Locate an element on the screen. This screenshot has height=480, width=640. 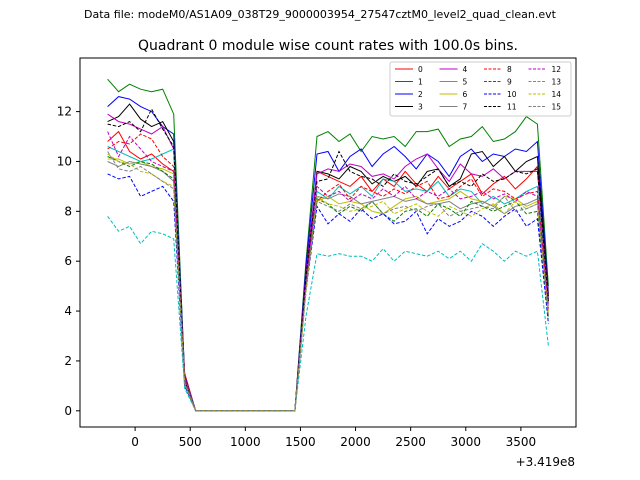
y-tick-label: 12 is located at coordinates (64, 112).